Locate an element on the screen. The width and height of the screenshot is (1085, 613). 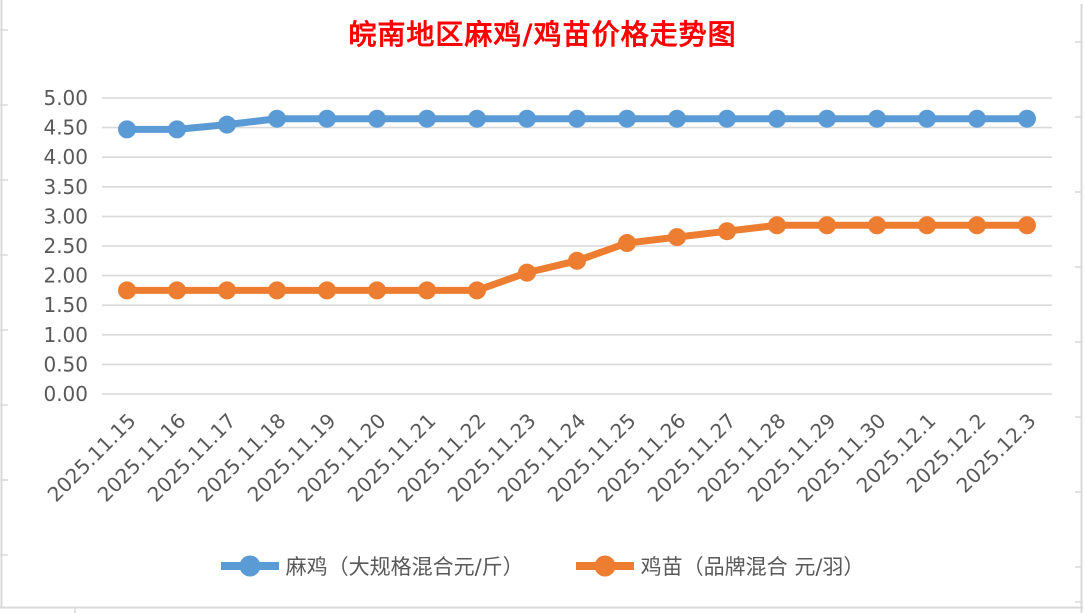
y-axis-tick-label: 1.50 is located at coordinates (65, 305).